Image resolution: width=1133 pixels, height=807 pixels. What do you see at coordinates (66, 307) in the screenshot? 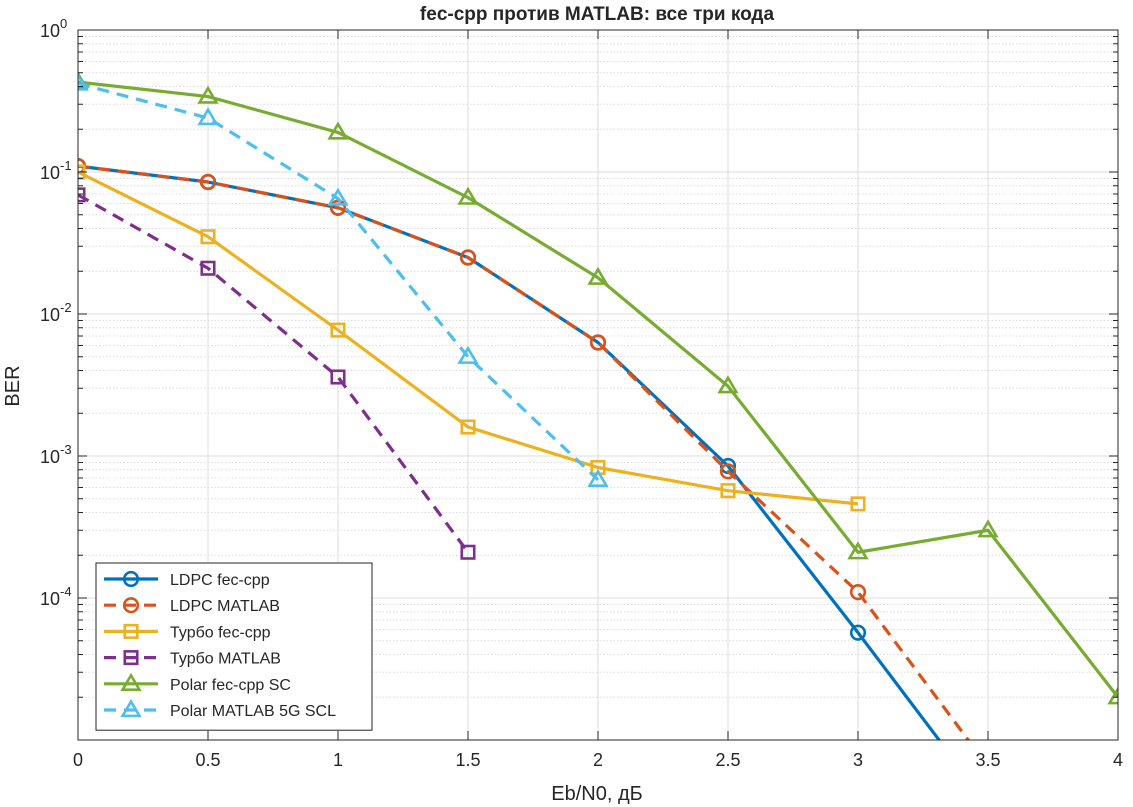
I see `y-tick-exponent: -2` at bounding box center [66, 307].